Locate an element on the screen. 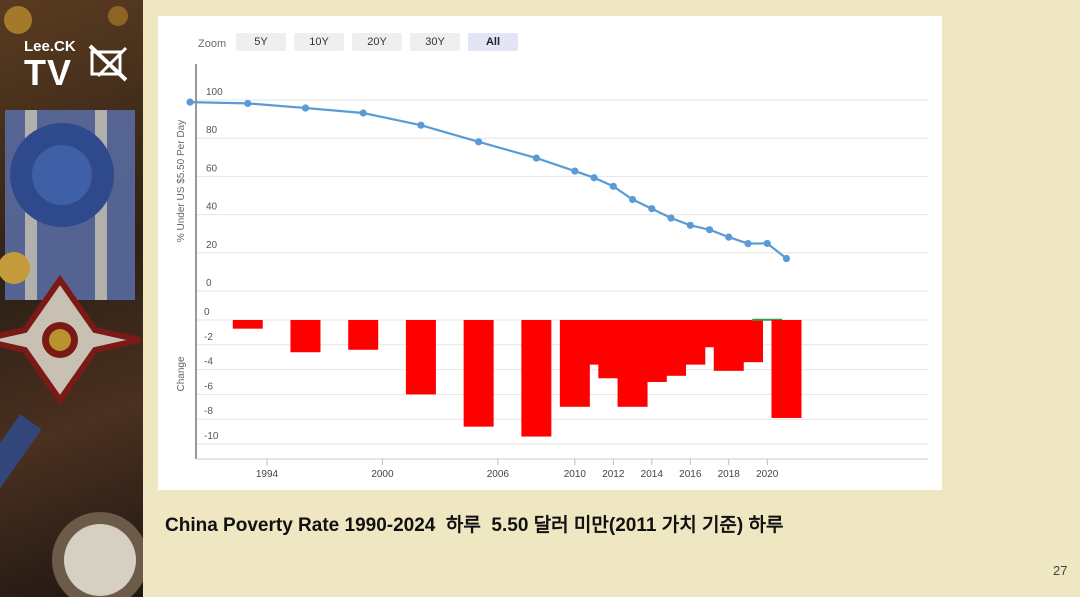 Image resolution: width=1080 pixels, height=597 pixels. zoom-all-button: All is located at coordinates (493, 42).